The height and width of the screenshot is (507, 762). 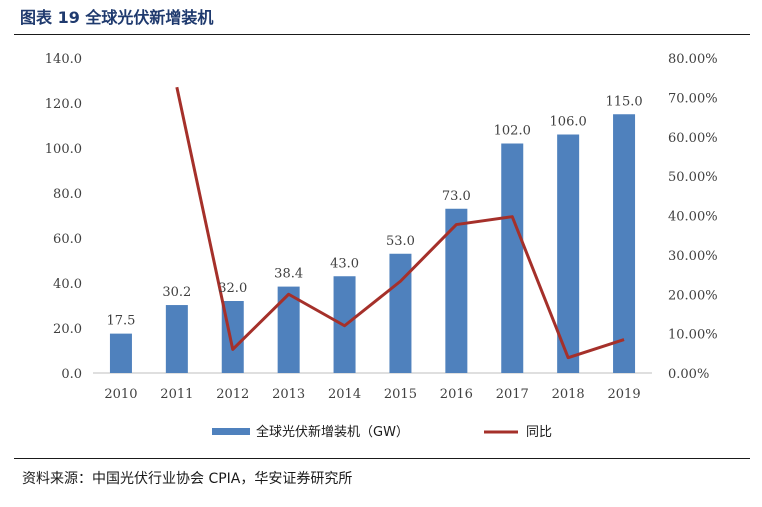 I want to click on legend: 全球光伏新增装机（GW） 同比, so click(x=382, y=432).